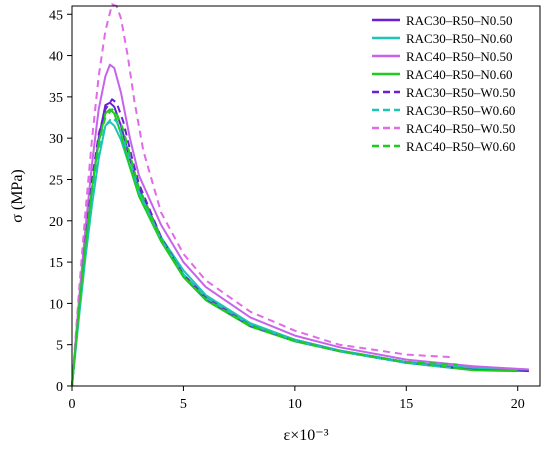  What do you see at coordinates (72, 404) in the screenshot?
I see `x-tick-label: 0` at bounding box center [72, 404].